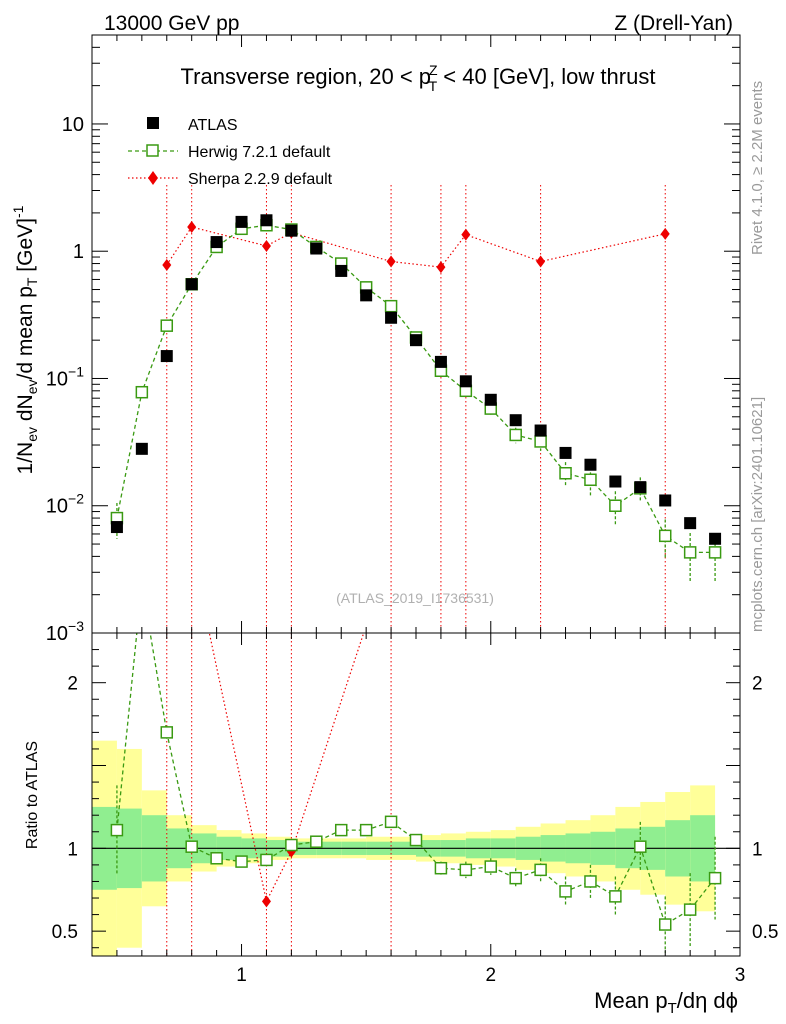  Describe the element at coordinates (171, 23) in the screenshot. I see `header-left-label: 13000 GeV pp` at that location.